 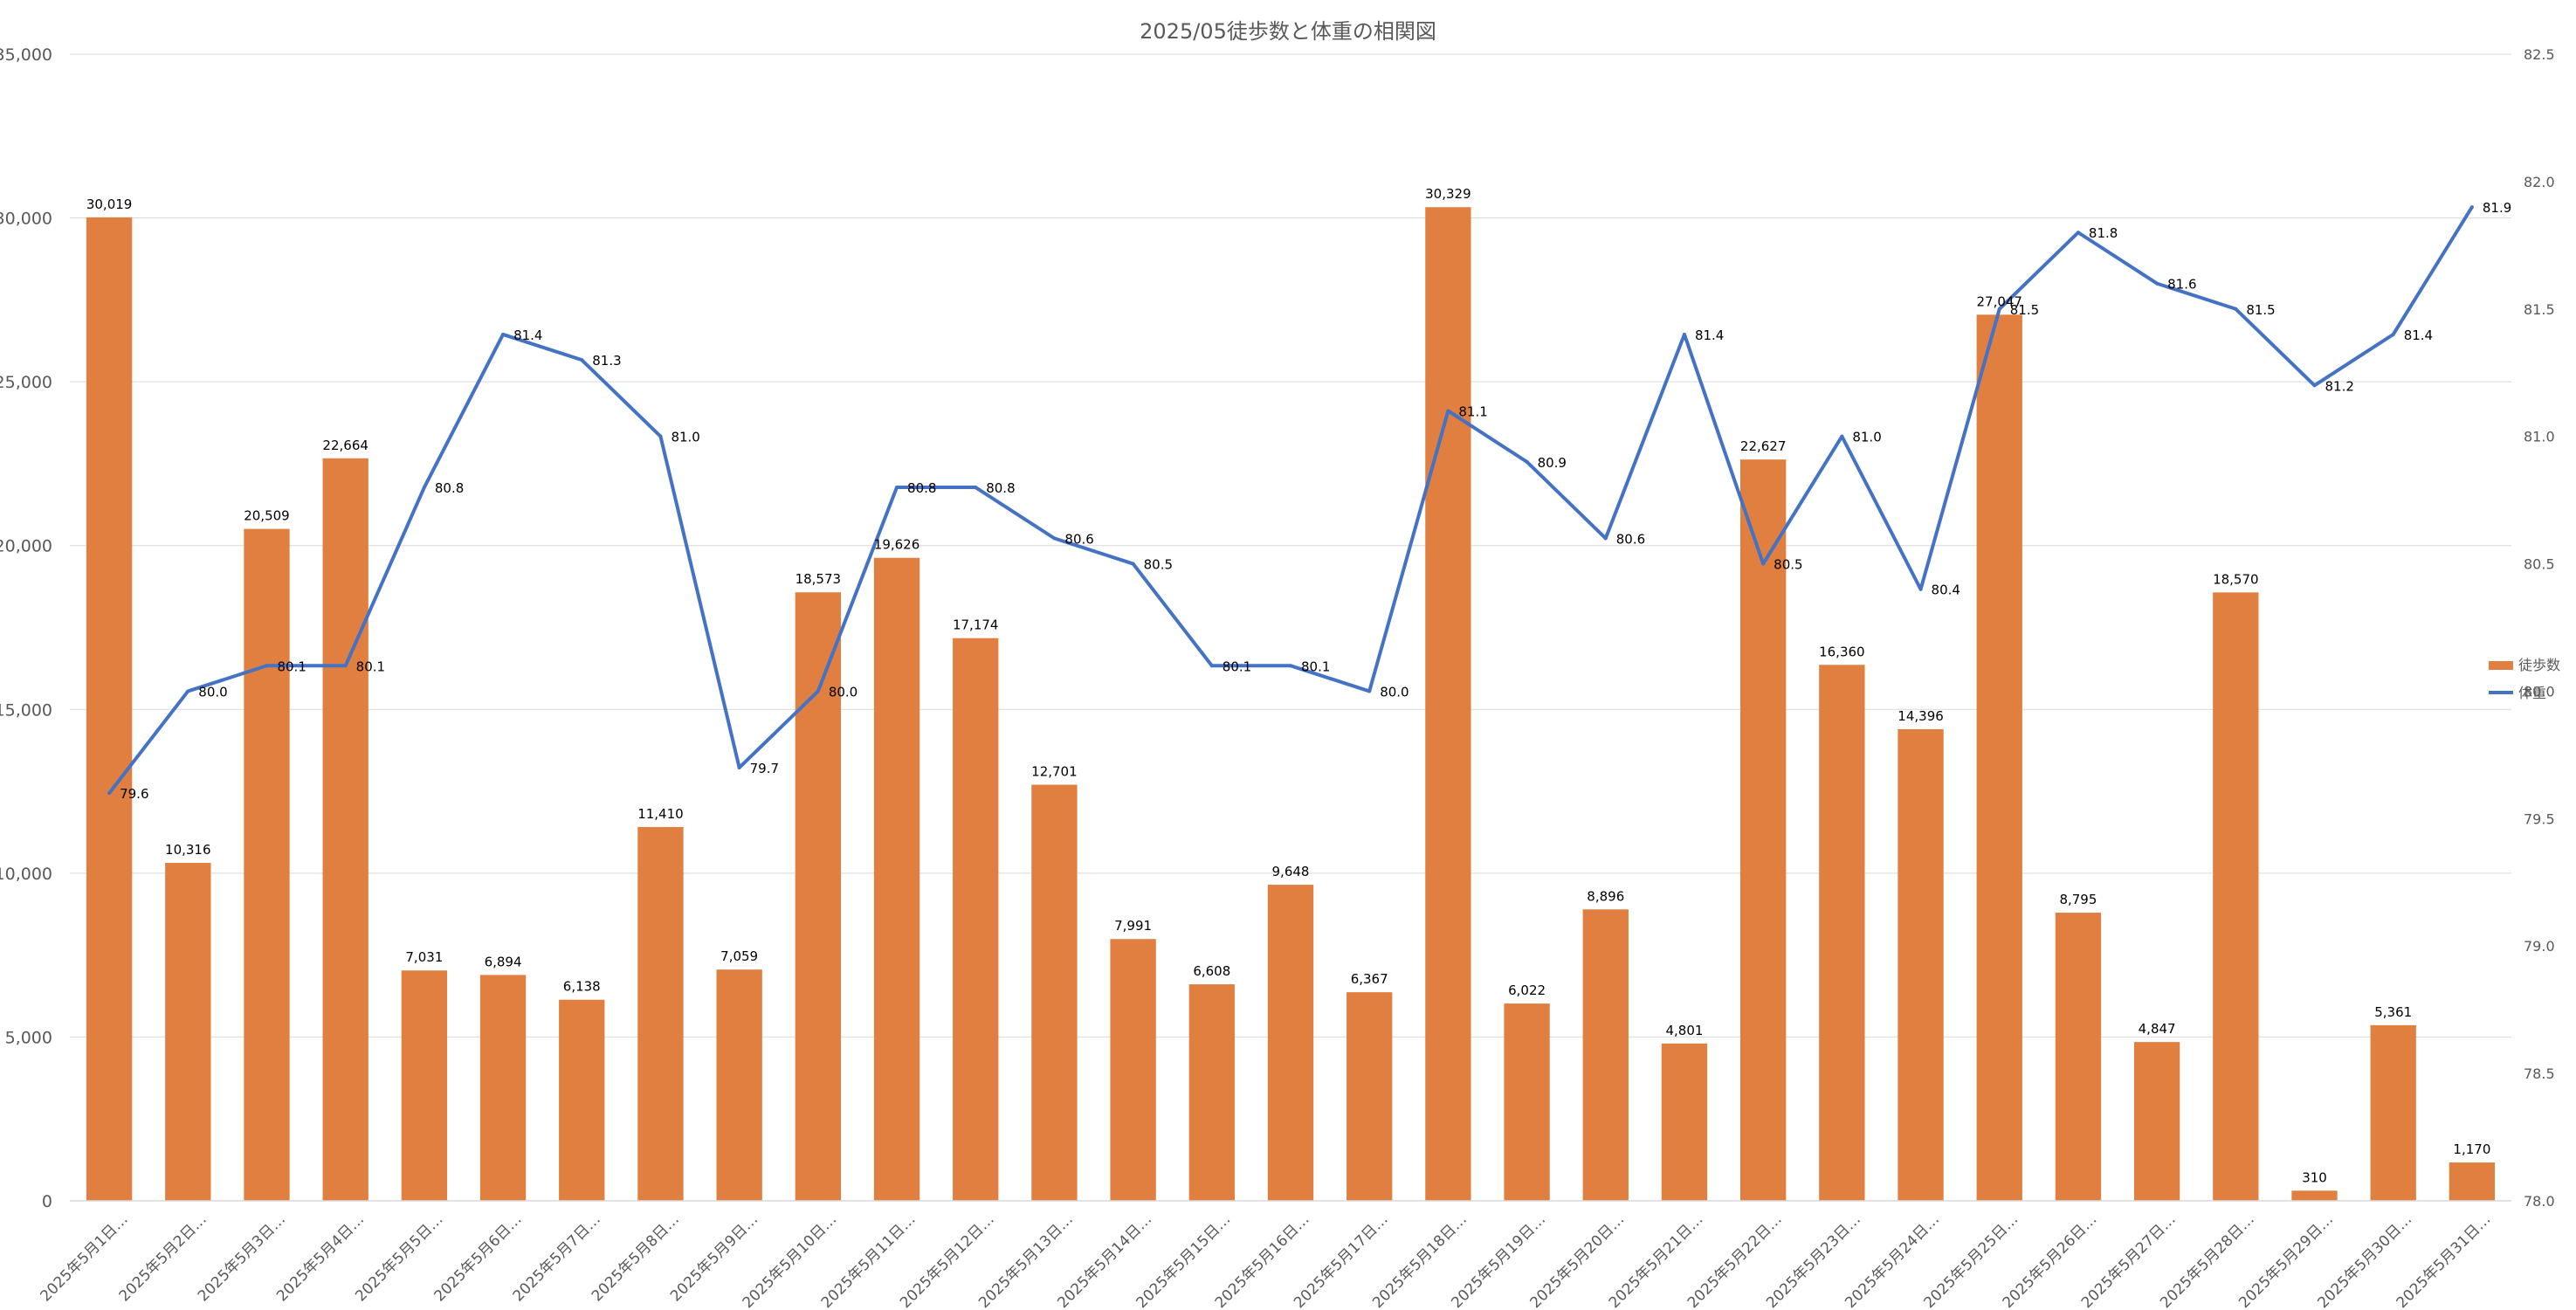 I want to click on line-data-label: 79.6, so click(x=134, y=794).